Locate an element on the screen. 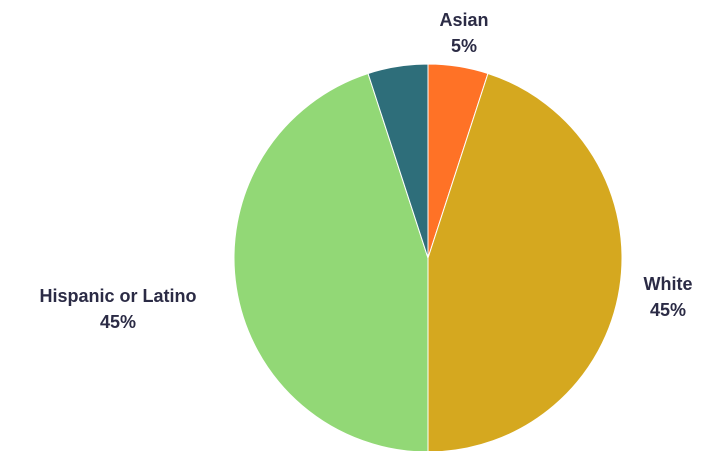 The width and height of the screenshot is (704, 451). slice-label-hispanic-or-latino: Hispanic or Latino is located at coordinates (117, 296).